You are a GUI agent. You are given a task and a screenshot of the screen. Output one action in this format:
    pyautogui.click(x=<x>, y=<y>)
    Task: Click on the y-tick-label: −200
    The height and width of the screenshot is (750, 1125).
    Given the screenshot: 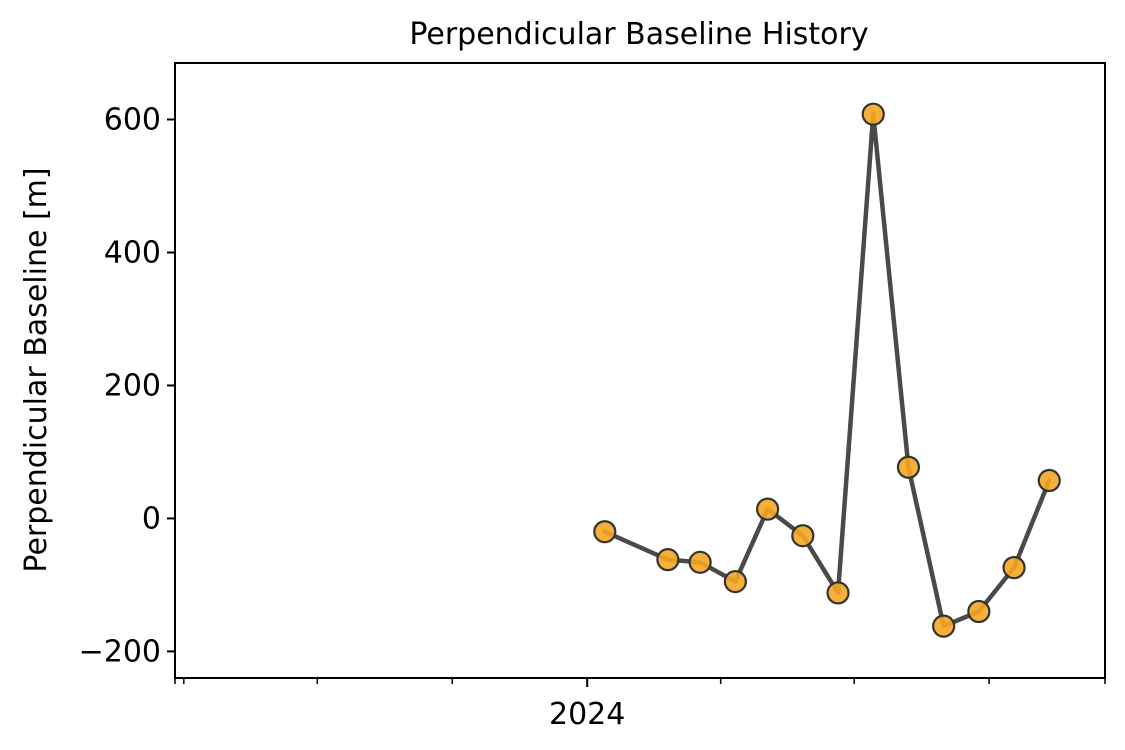 What is the action you would take?
    pyautogui.click(x=120, y=651)
    